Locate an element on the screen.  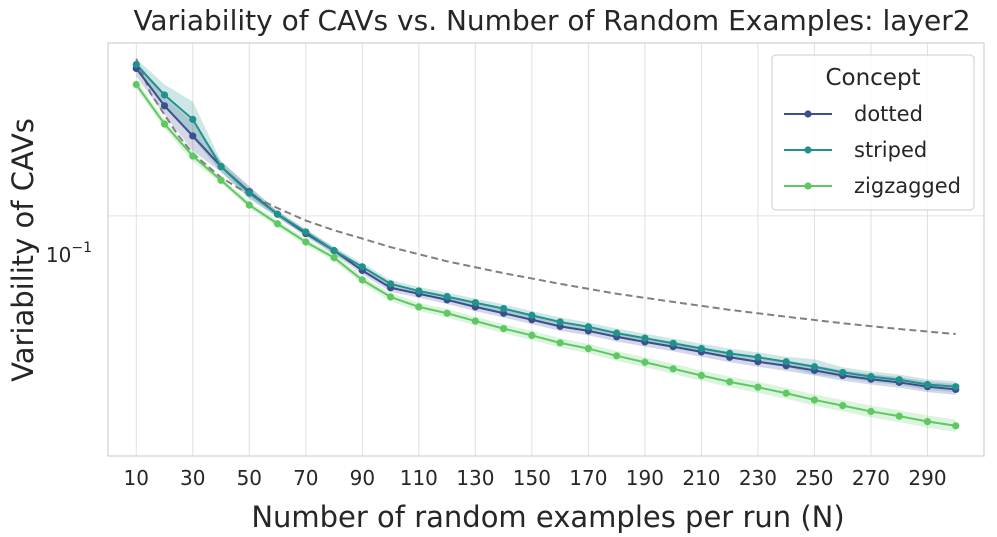
x-tick-label: 290 is located at coordinates (927, 478).